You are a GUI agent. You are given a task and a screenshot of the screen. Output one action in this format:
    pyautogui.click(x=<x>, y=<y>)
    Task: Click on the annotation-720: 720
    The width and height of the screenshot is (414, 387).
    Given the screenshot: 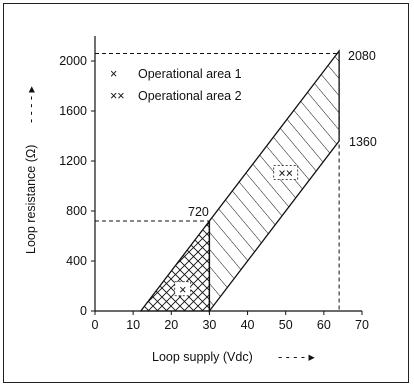 What is the action you would take?
    pyautogui.click(x=198, y=212)
    